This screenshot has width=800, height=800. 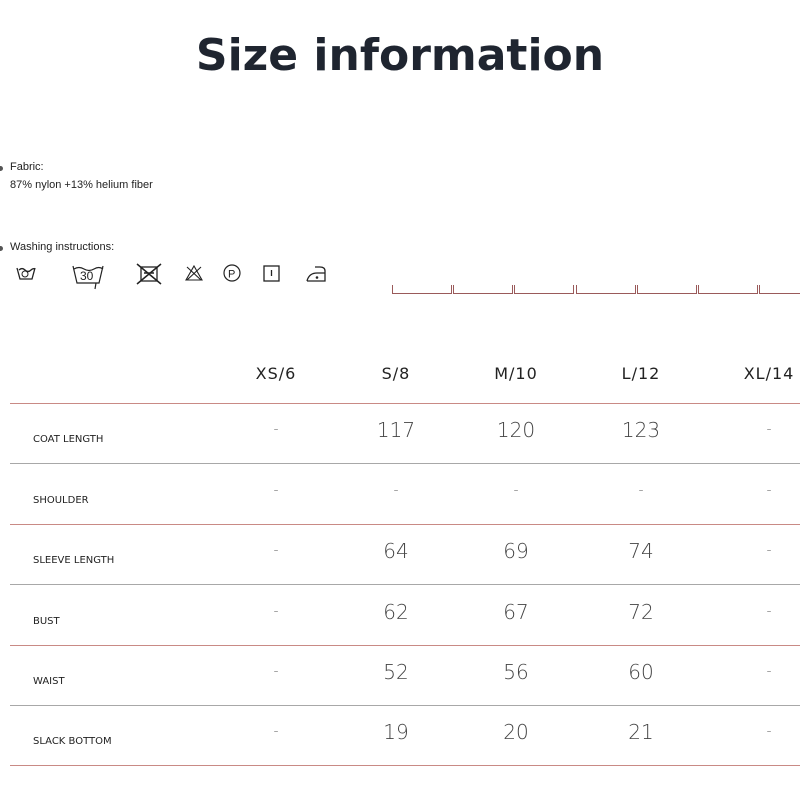 What do you see at coordinates (396, 732) in the screenshot?
I see `table-cell: 19` at bounding box center [396, 732].